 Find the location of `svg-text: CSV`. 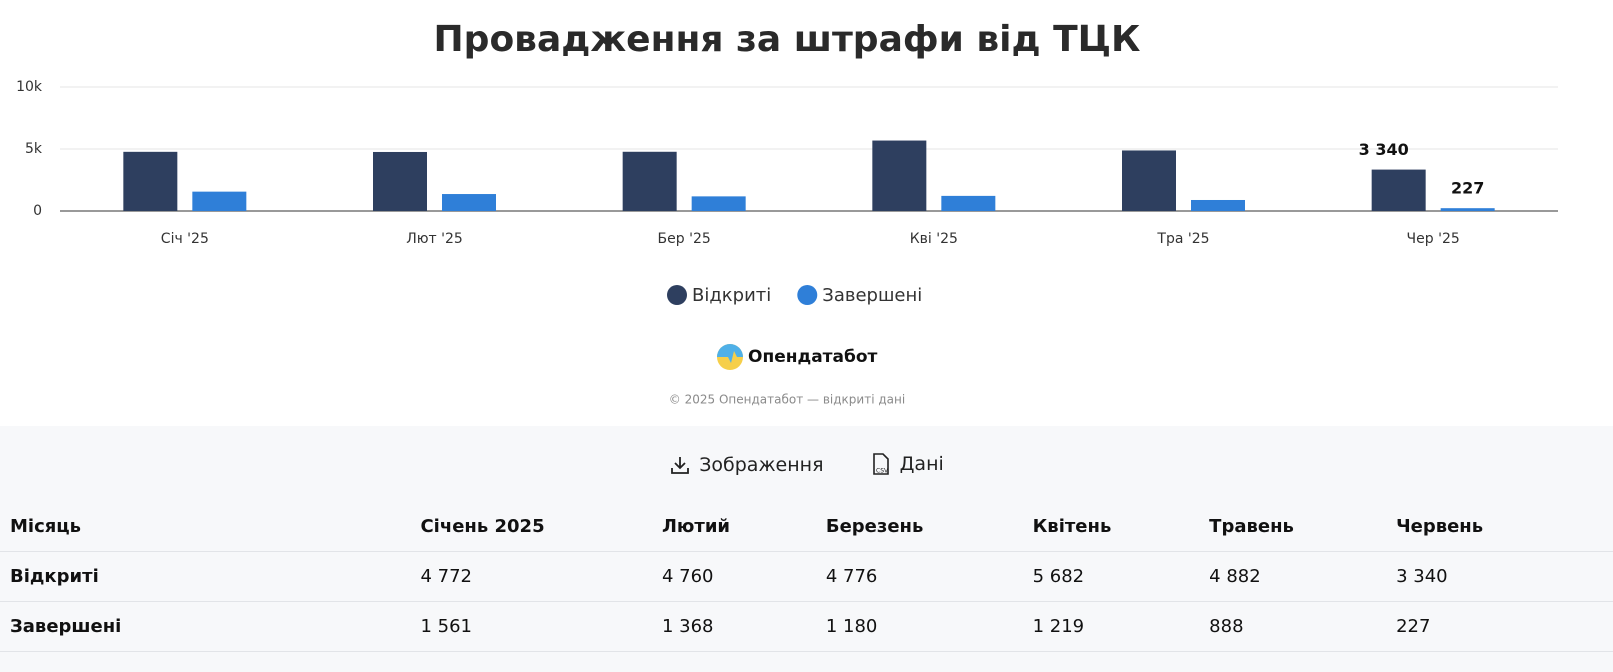

svg-text: CSV is located at coordinates (882, 471).